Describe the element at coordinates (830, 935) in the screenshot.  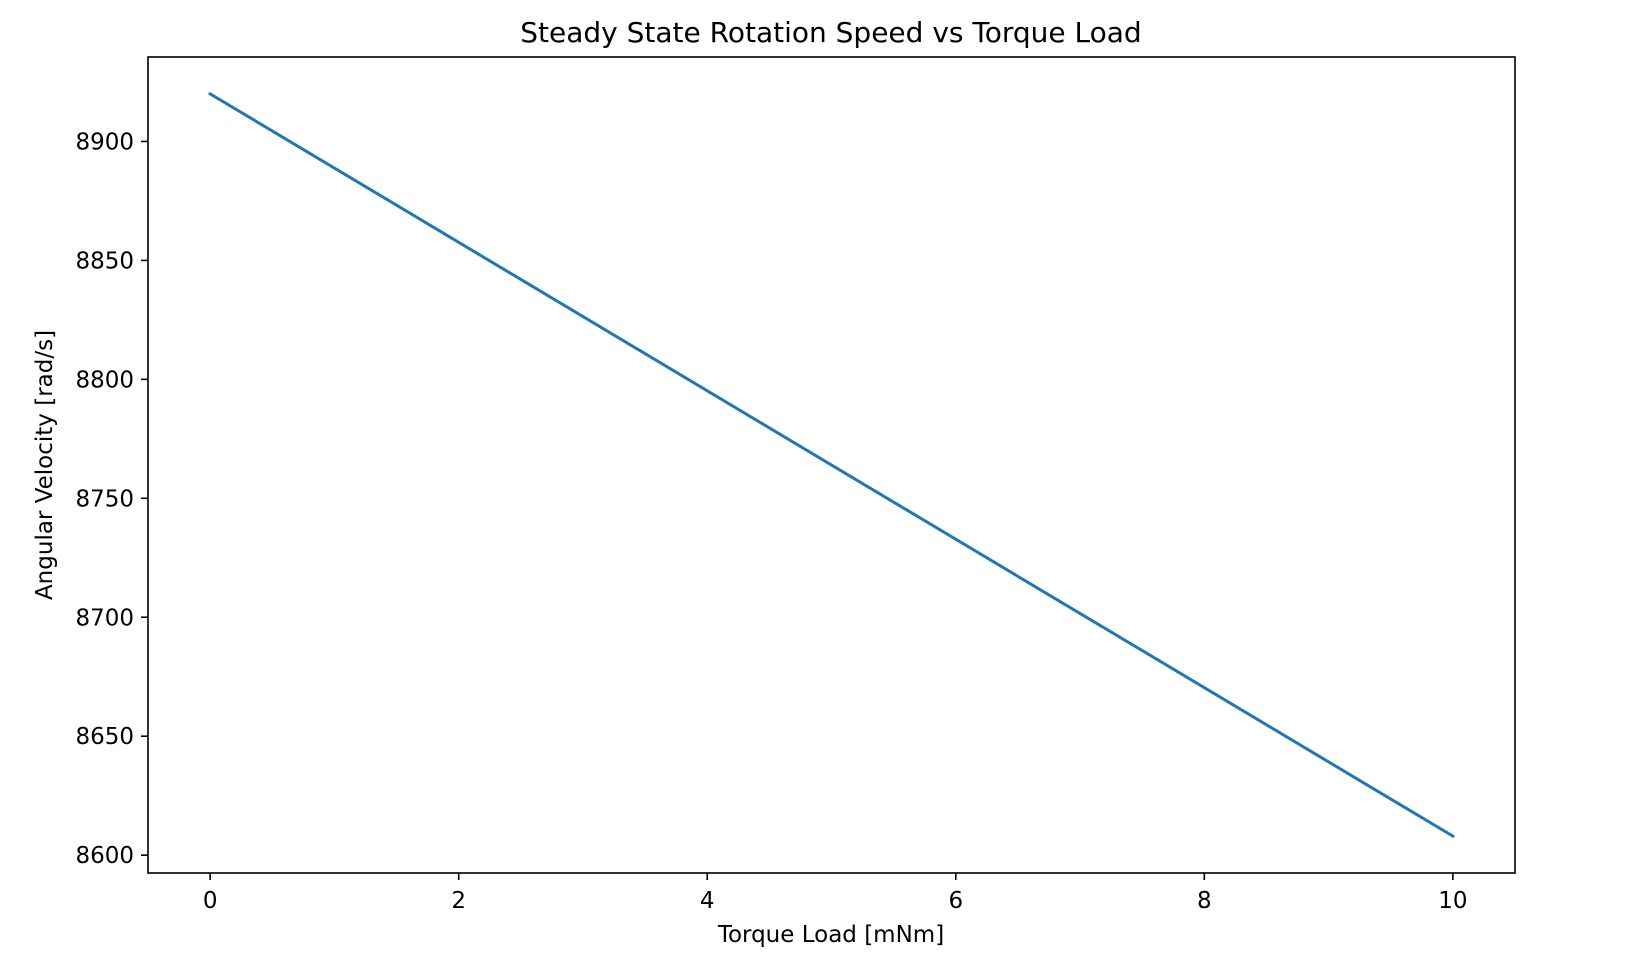
I see `x-axis-label: Torque Load [mNm]` at that location.